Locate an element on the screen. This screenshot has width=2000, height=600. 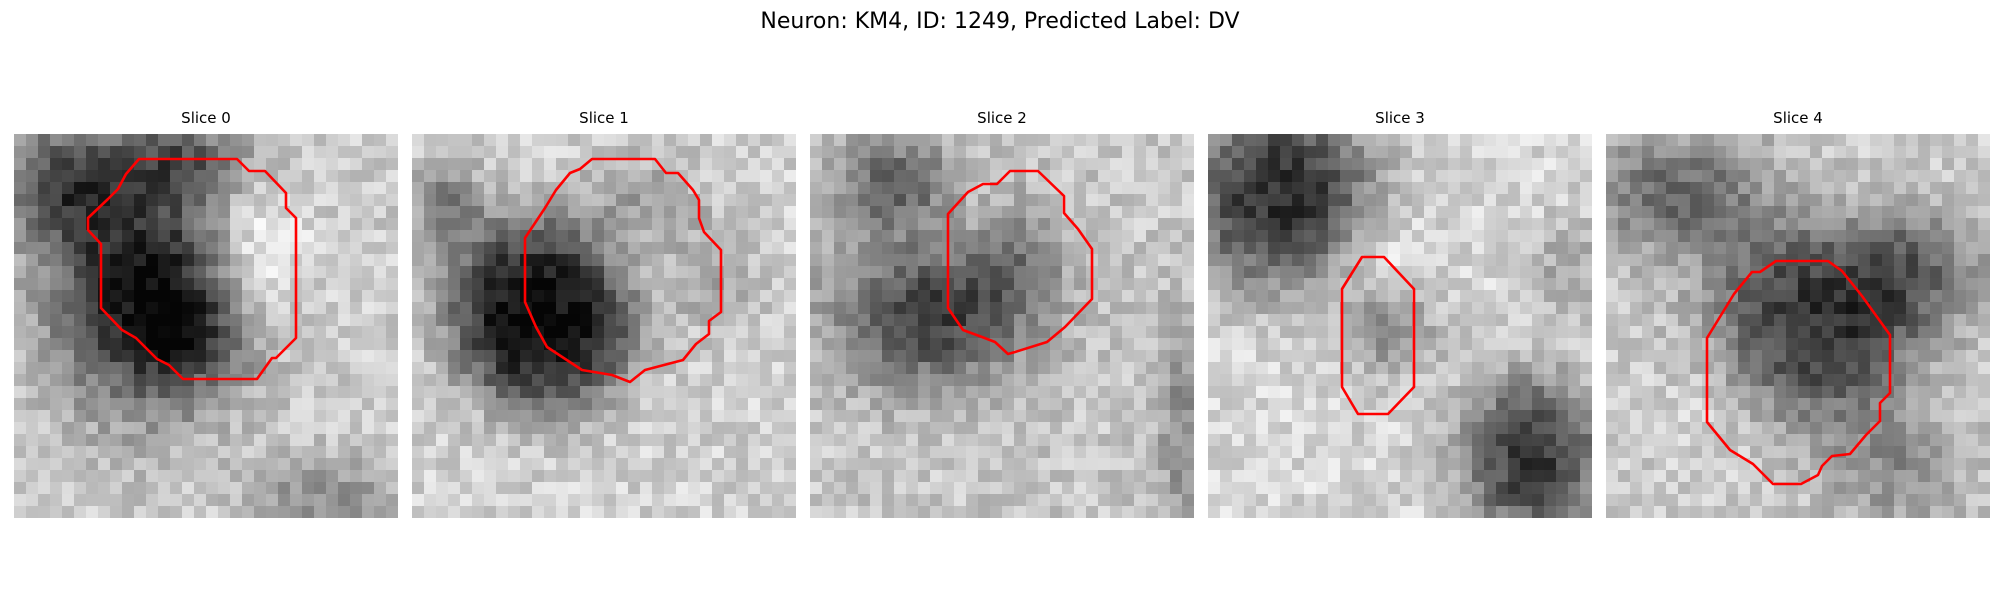
slice-title-4: Slice 4 is located at coordinates (1798, 118).